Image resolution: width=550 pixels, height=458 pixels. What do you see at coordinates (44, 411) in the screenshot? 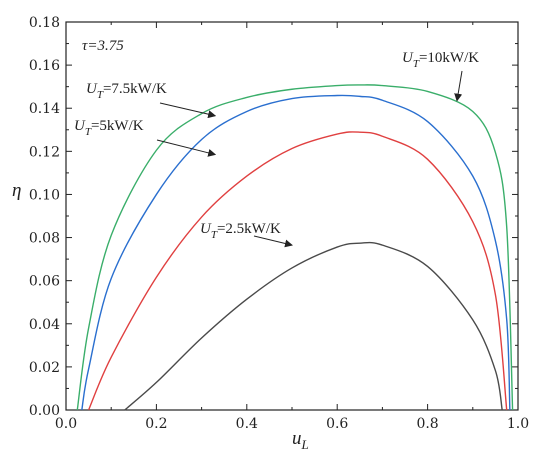
I see `y-tick-label: 0.00` at bounding box center [44, 411].